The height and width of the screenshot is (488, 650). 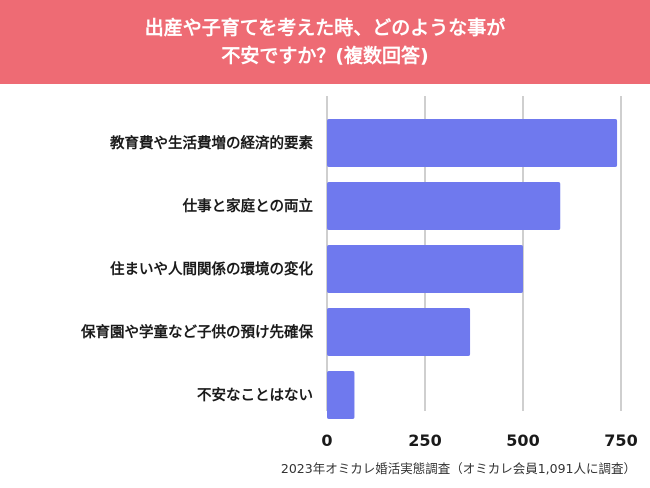 I want to click on category-label: 保育園や学童など子供の預け先確保, so click(x=196, y=332).